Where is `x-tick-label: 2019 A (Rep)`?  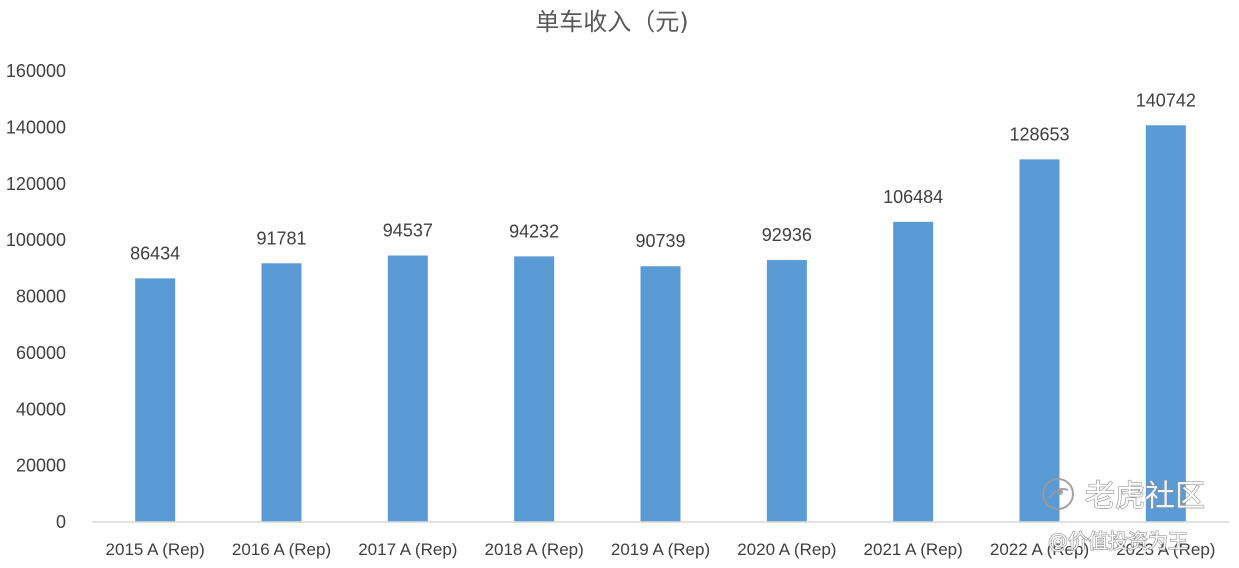
x-tick-label: 2019 A (Rep) is located at coordinates (660, 549).